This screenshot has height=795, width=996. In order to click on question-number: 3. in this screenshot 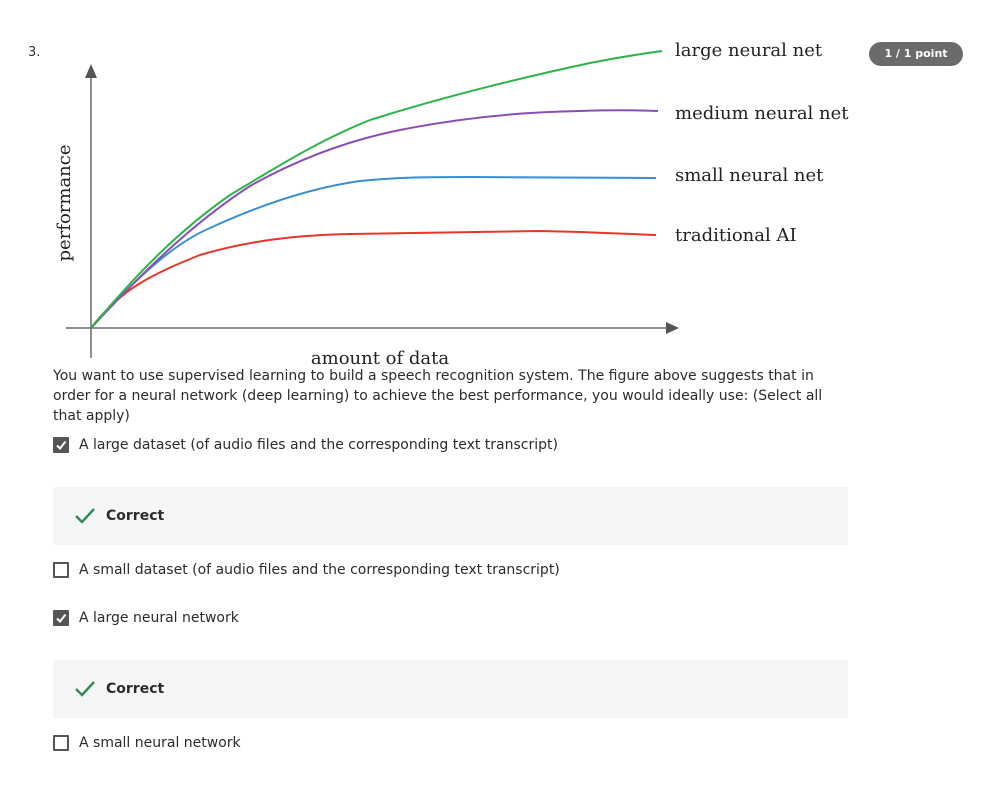, I will do `click(34, 52)`.